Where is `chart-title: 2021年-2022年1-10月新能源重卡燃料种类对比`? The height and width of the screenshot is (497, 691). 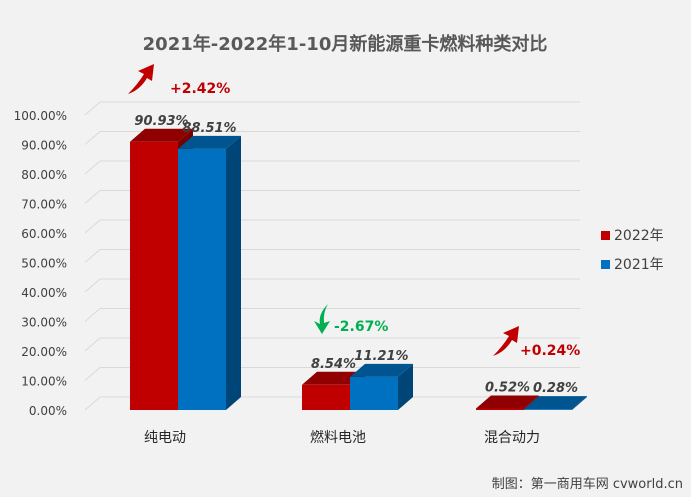 chart-title: 2021年-2022年1-10月新能源重卡燃料种类对比 is located at coordinates (345, 44).